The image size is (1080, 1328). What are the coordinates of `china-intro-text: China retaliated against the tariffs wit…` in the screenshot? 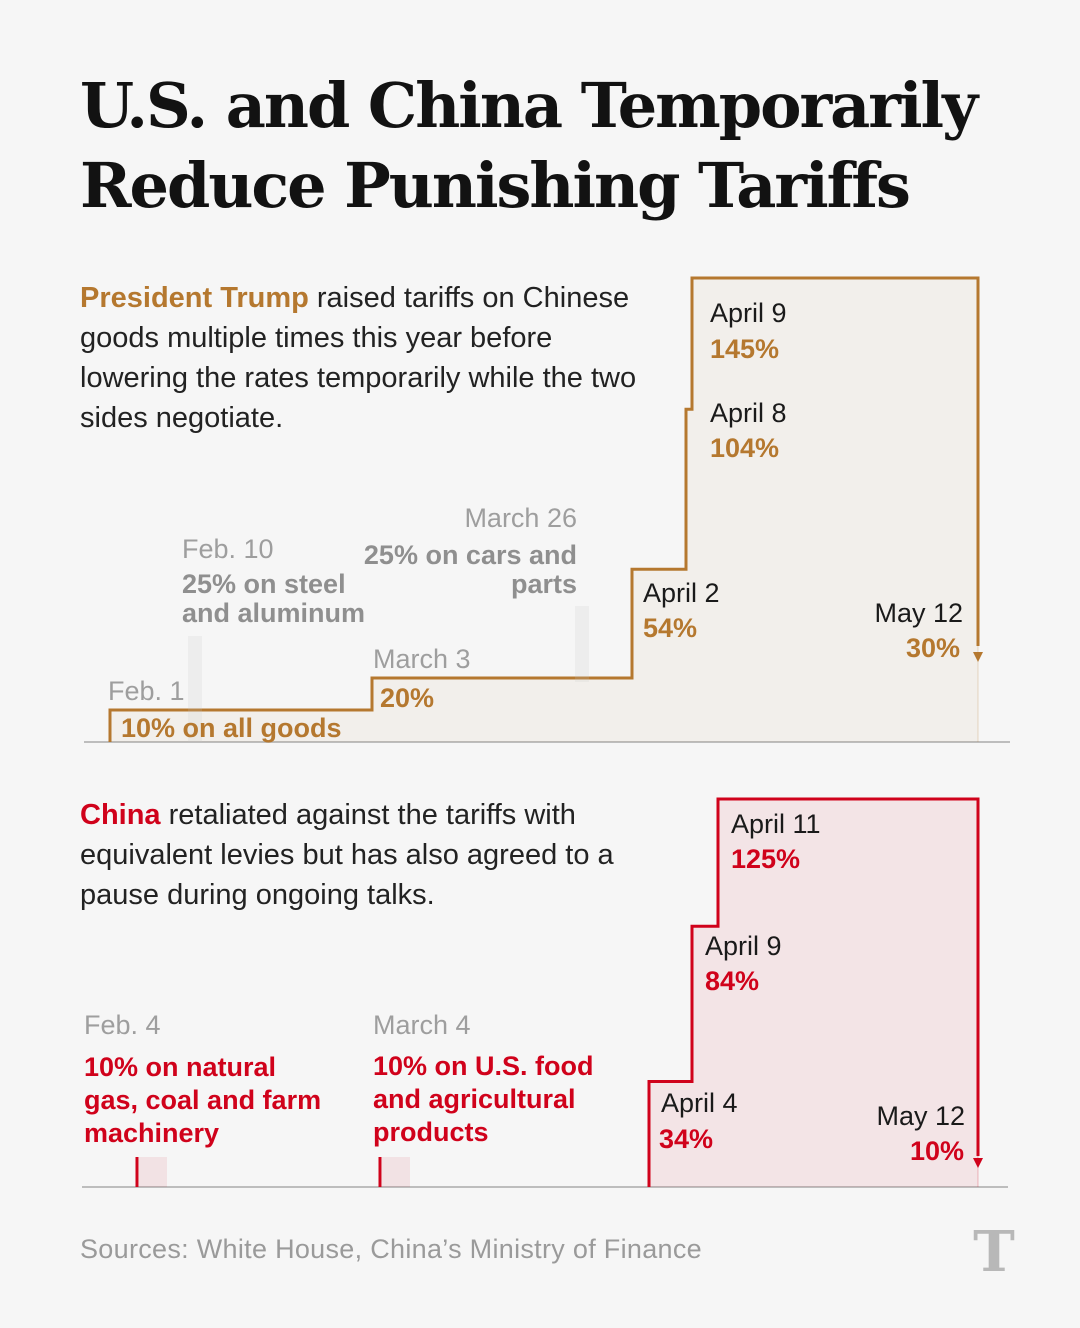 It's located at (360, 855).